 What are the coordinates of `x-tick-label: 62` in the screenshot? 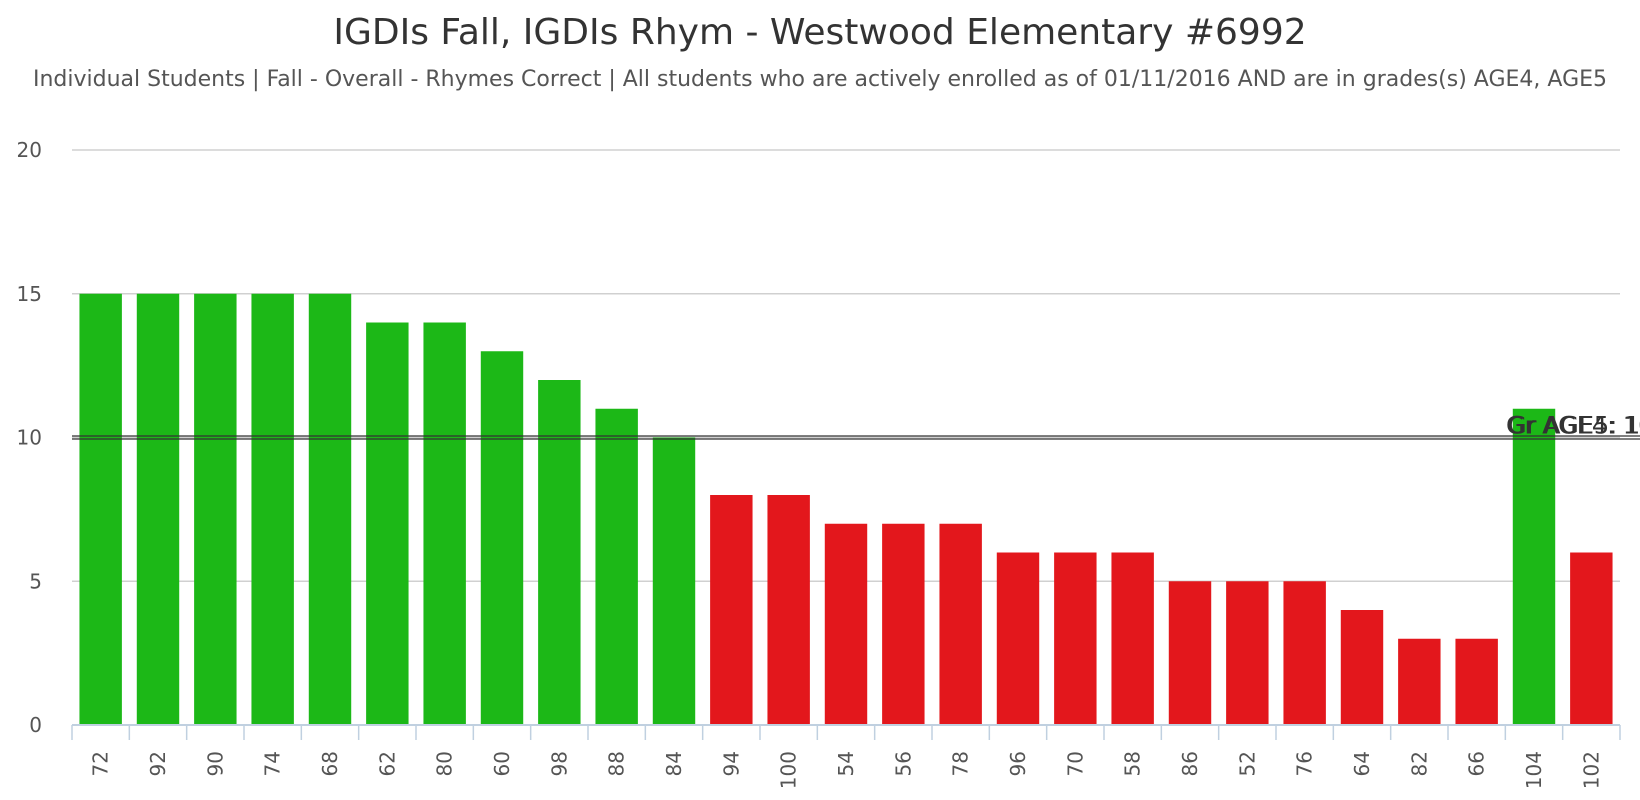 It's located at (387, 763).